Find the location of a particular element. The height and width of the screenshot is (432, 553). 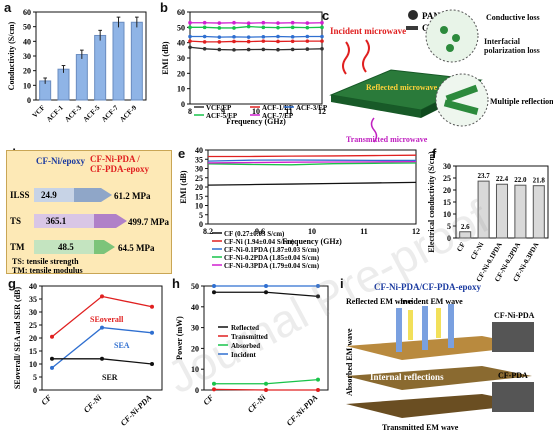

x-axis-label: Frequency (GHz) is located at coordinates (256, 121).